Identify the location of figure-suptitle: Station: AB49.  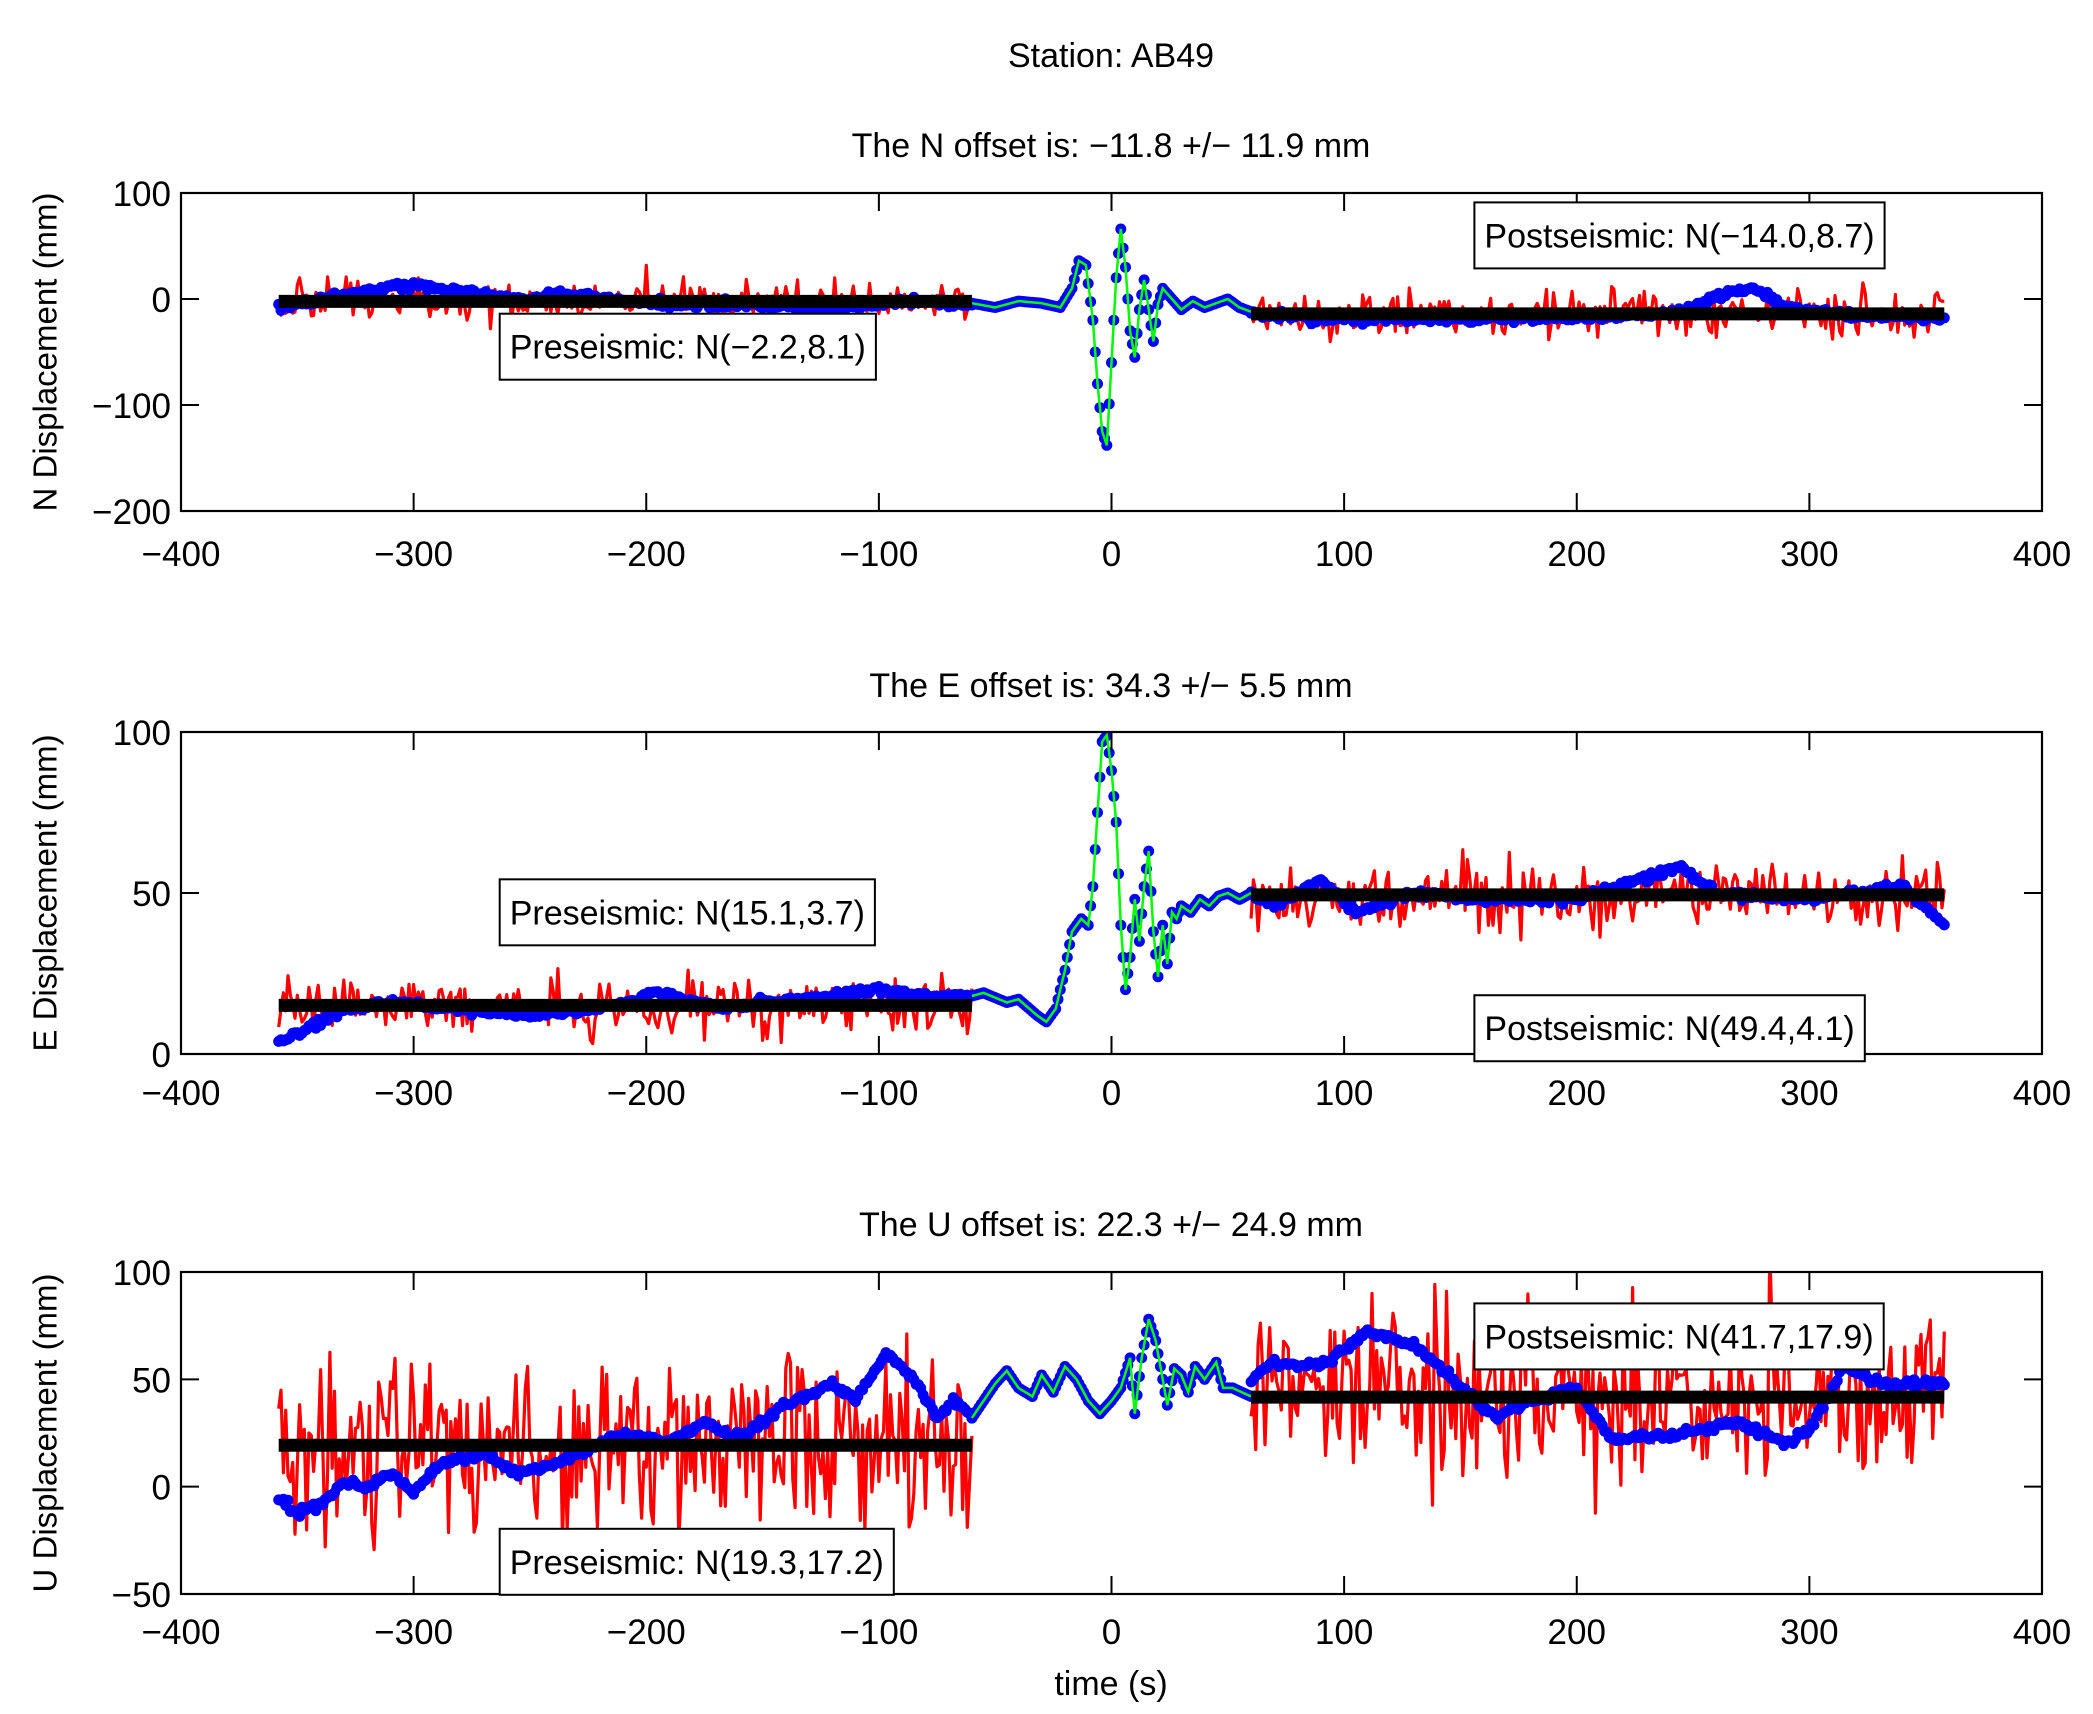
(1111, 56).